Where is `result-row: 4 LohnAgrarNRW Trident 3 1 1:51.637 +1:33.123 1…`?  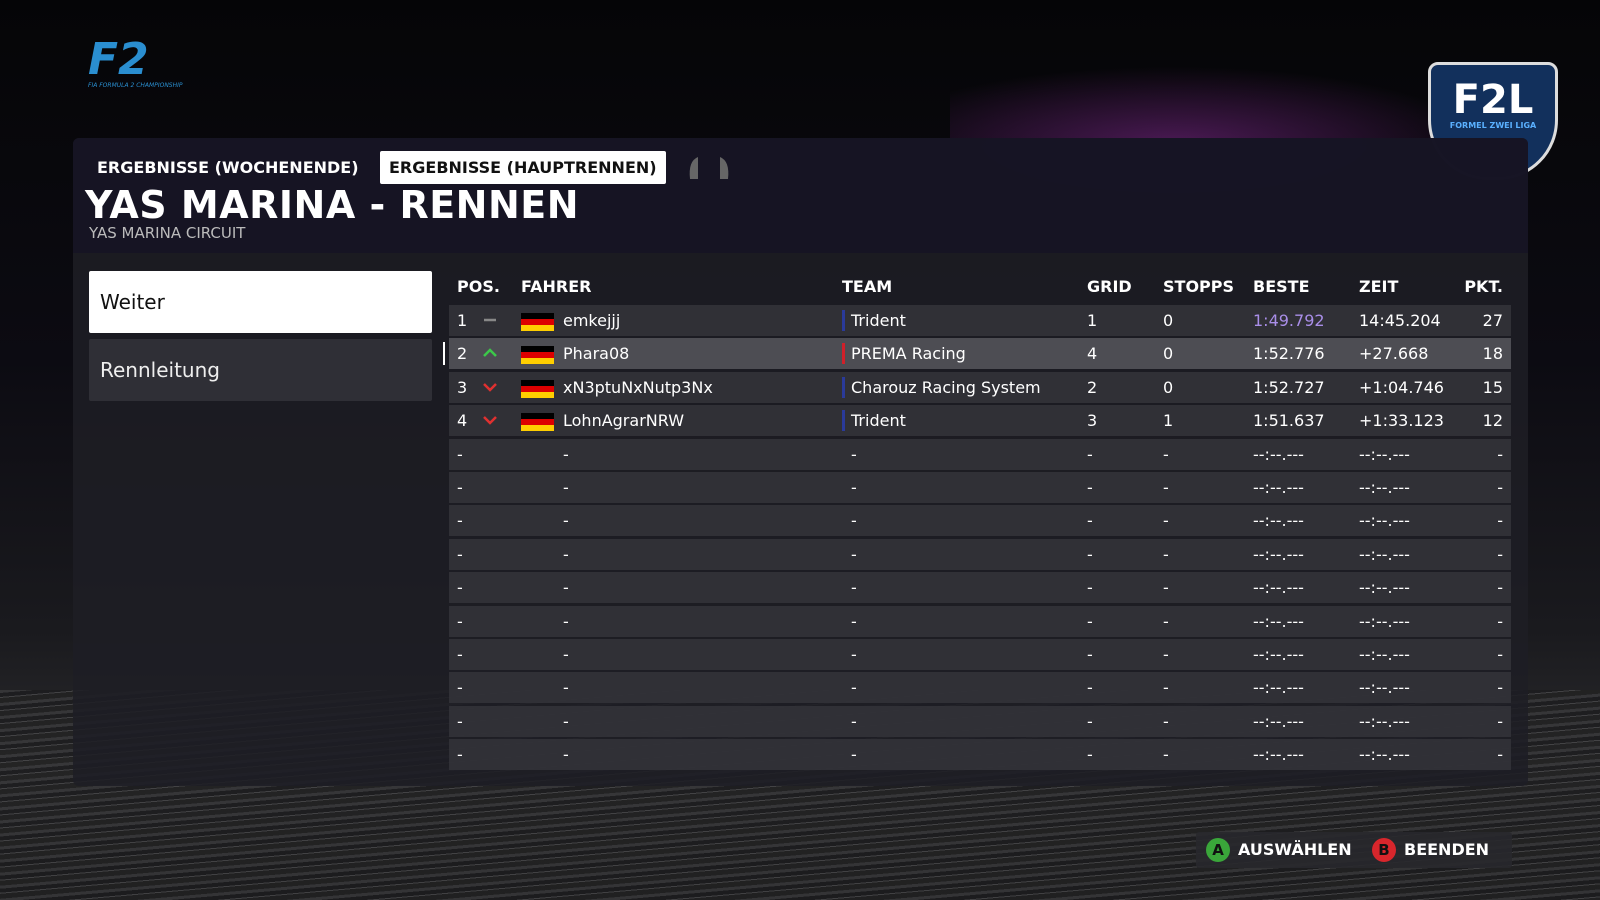
result-row: 4 LohnAgrarNRW Trident 3 1 1:51.637 +1:33.123 1… is located at coordinates (980, 421).